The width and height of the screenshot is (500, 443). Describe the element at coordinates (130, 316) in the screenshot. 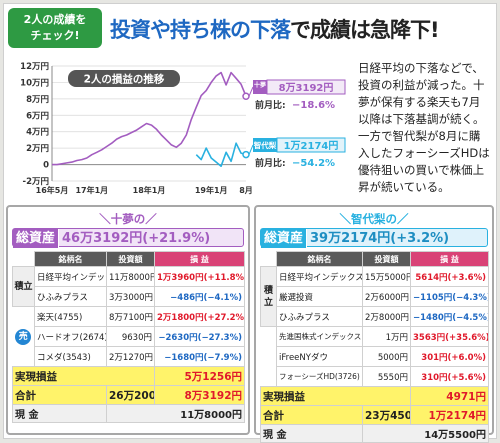

I see `invest-amount: 8万7100円` at that location.